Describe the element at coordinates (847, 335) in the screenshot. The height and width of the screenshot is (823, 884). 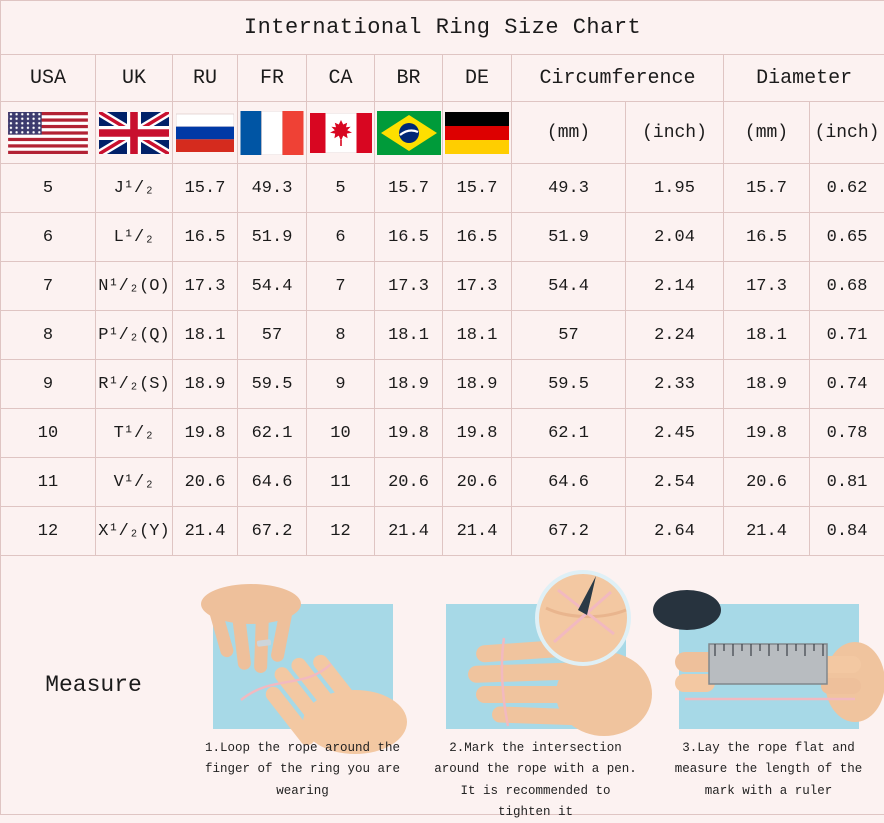
I see `cell-diameter-inch: 0.71` at that location.